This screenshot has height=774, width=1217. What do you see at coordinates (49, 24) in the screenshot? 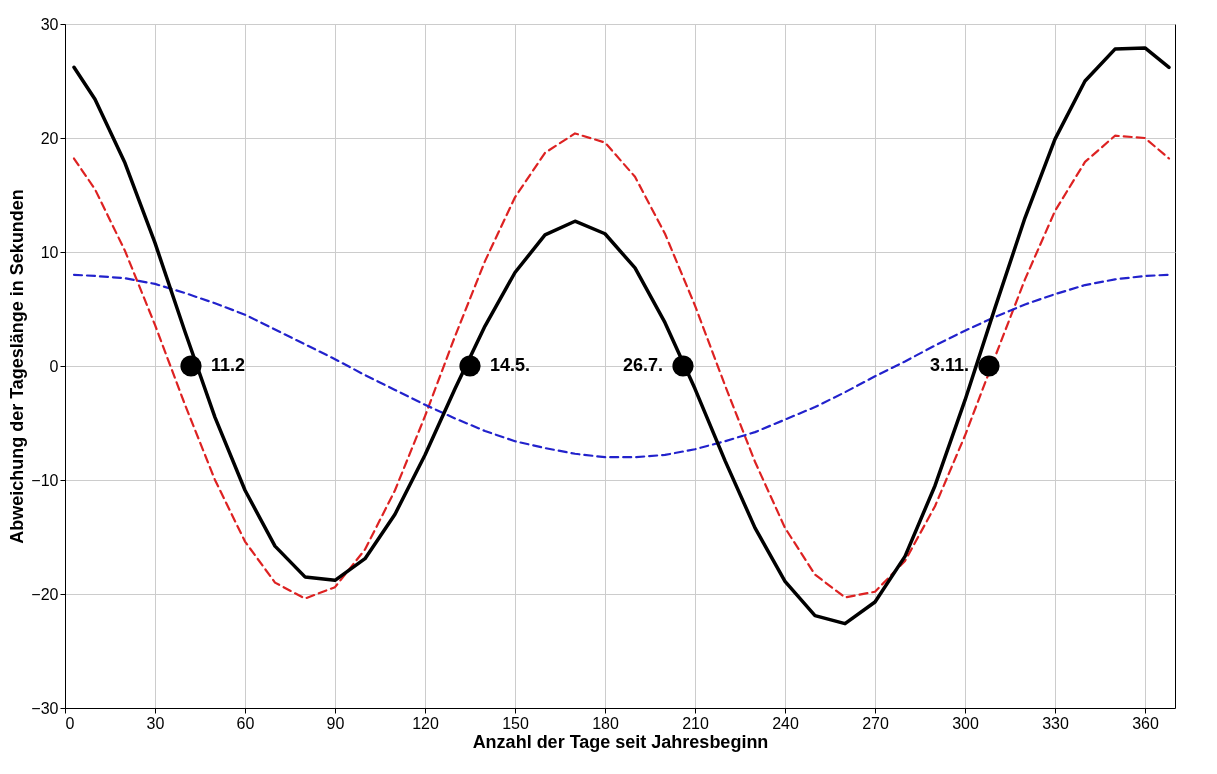
I see `y-tick-label: 30` at bounding box center [49, 24].